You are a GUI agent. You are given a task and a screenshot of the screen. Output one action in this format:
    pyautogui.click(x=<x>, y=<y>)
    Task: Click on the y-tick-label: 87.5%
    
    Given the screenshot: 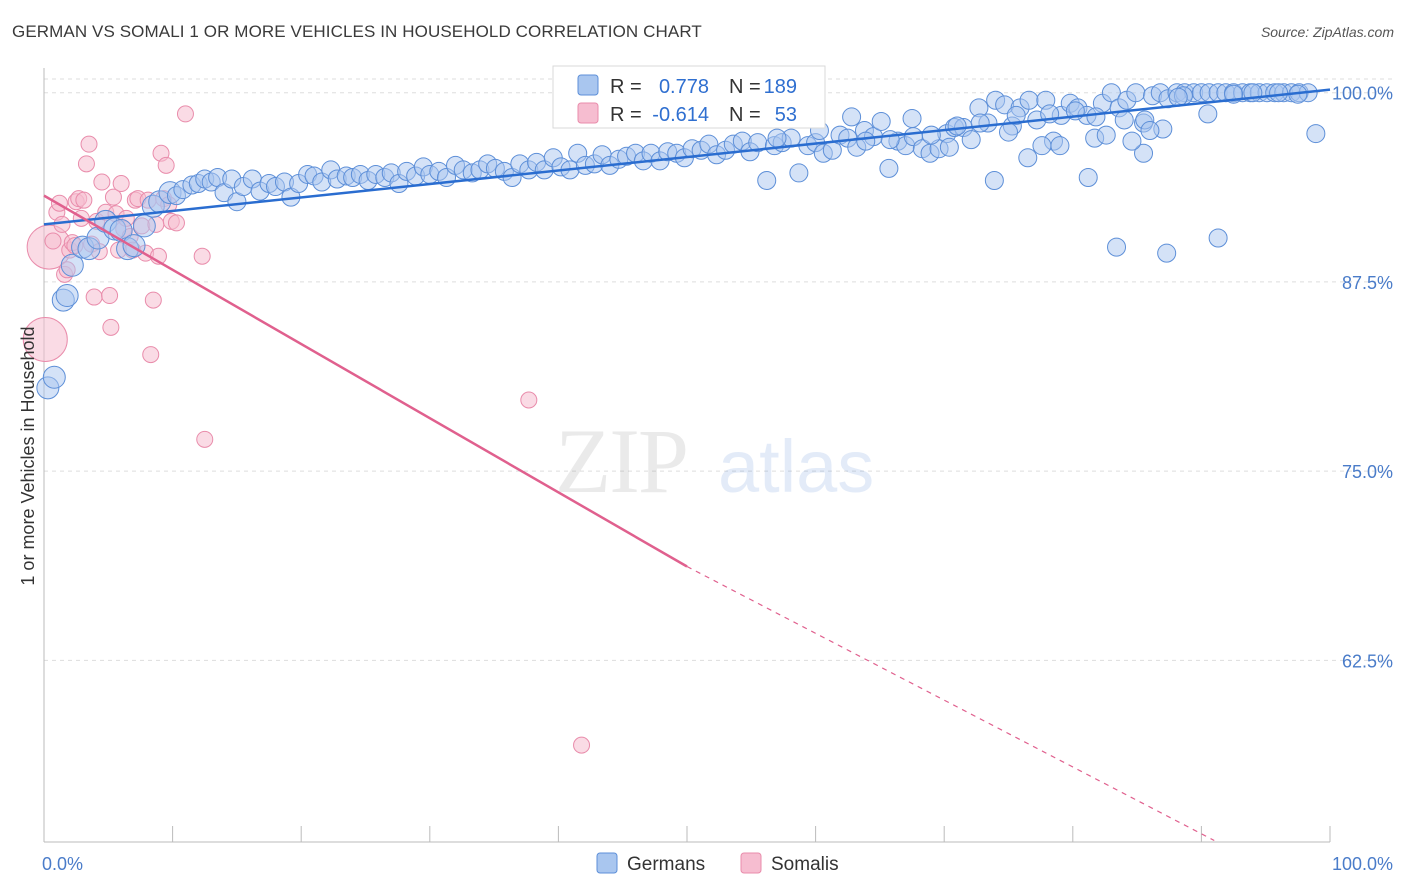 What is the action you would take?
    pyautogui.click(x=1367, y=283)
    